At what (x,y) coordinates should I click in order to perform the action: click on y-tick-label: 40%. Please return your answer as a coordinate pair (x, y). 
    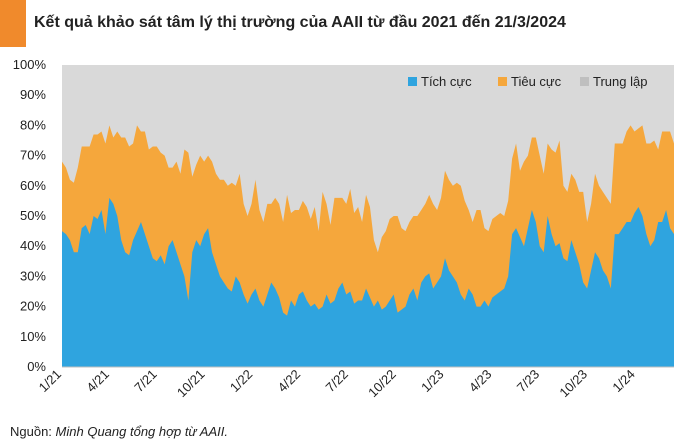
    Looking at the image, I should click on (33, 245).